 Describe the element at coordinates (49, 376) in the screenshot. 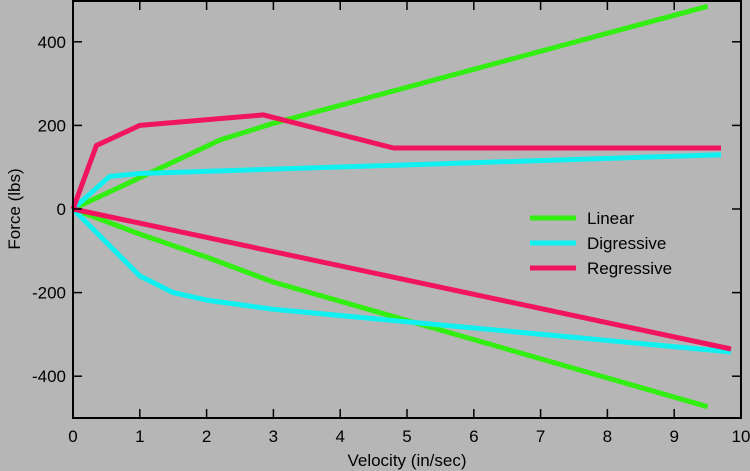

I see `y-tick-label: -400` at that location.